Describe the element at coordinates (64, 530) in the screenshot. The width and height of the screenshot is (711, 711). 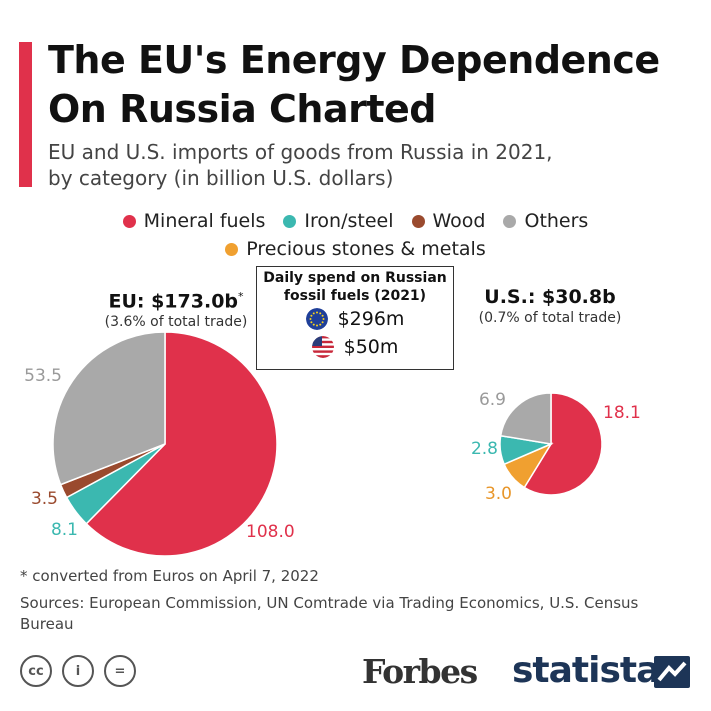
I see `data-label: 8.1` at that location.